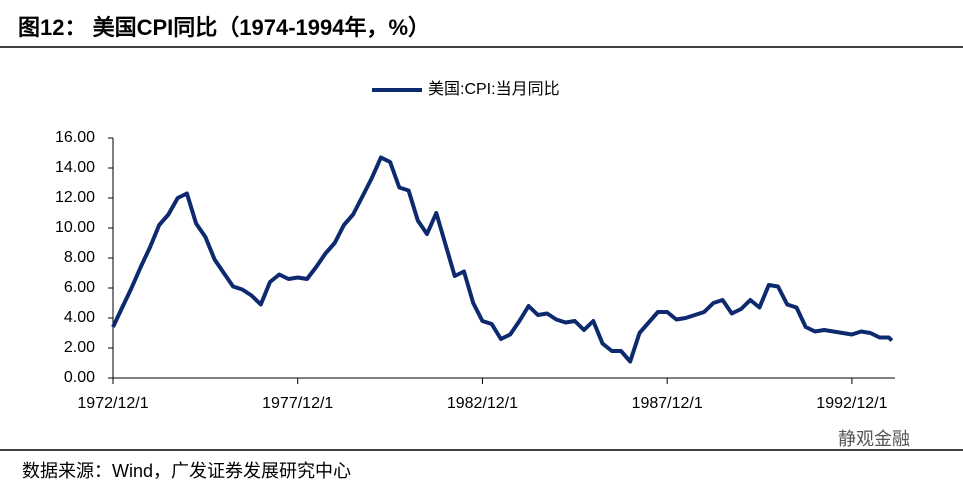  I want to click on y-tick-label: 0.00, so click(79, 377).